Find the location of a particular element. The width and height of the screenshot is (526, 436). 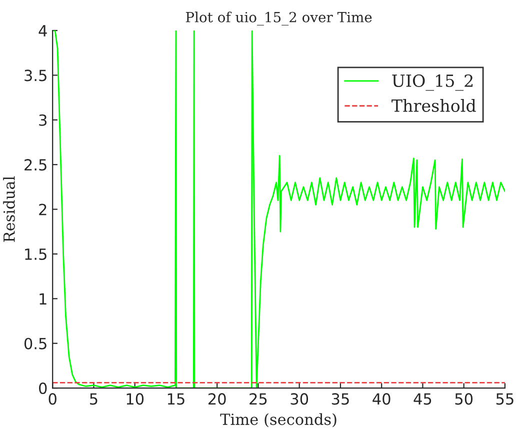

y-axis-title: Residual is located at coordinates (9, 209).